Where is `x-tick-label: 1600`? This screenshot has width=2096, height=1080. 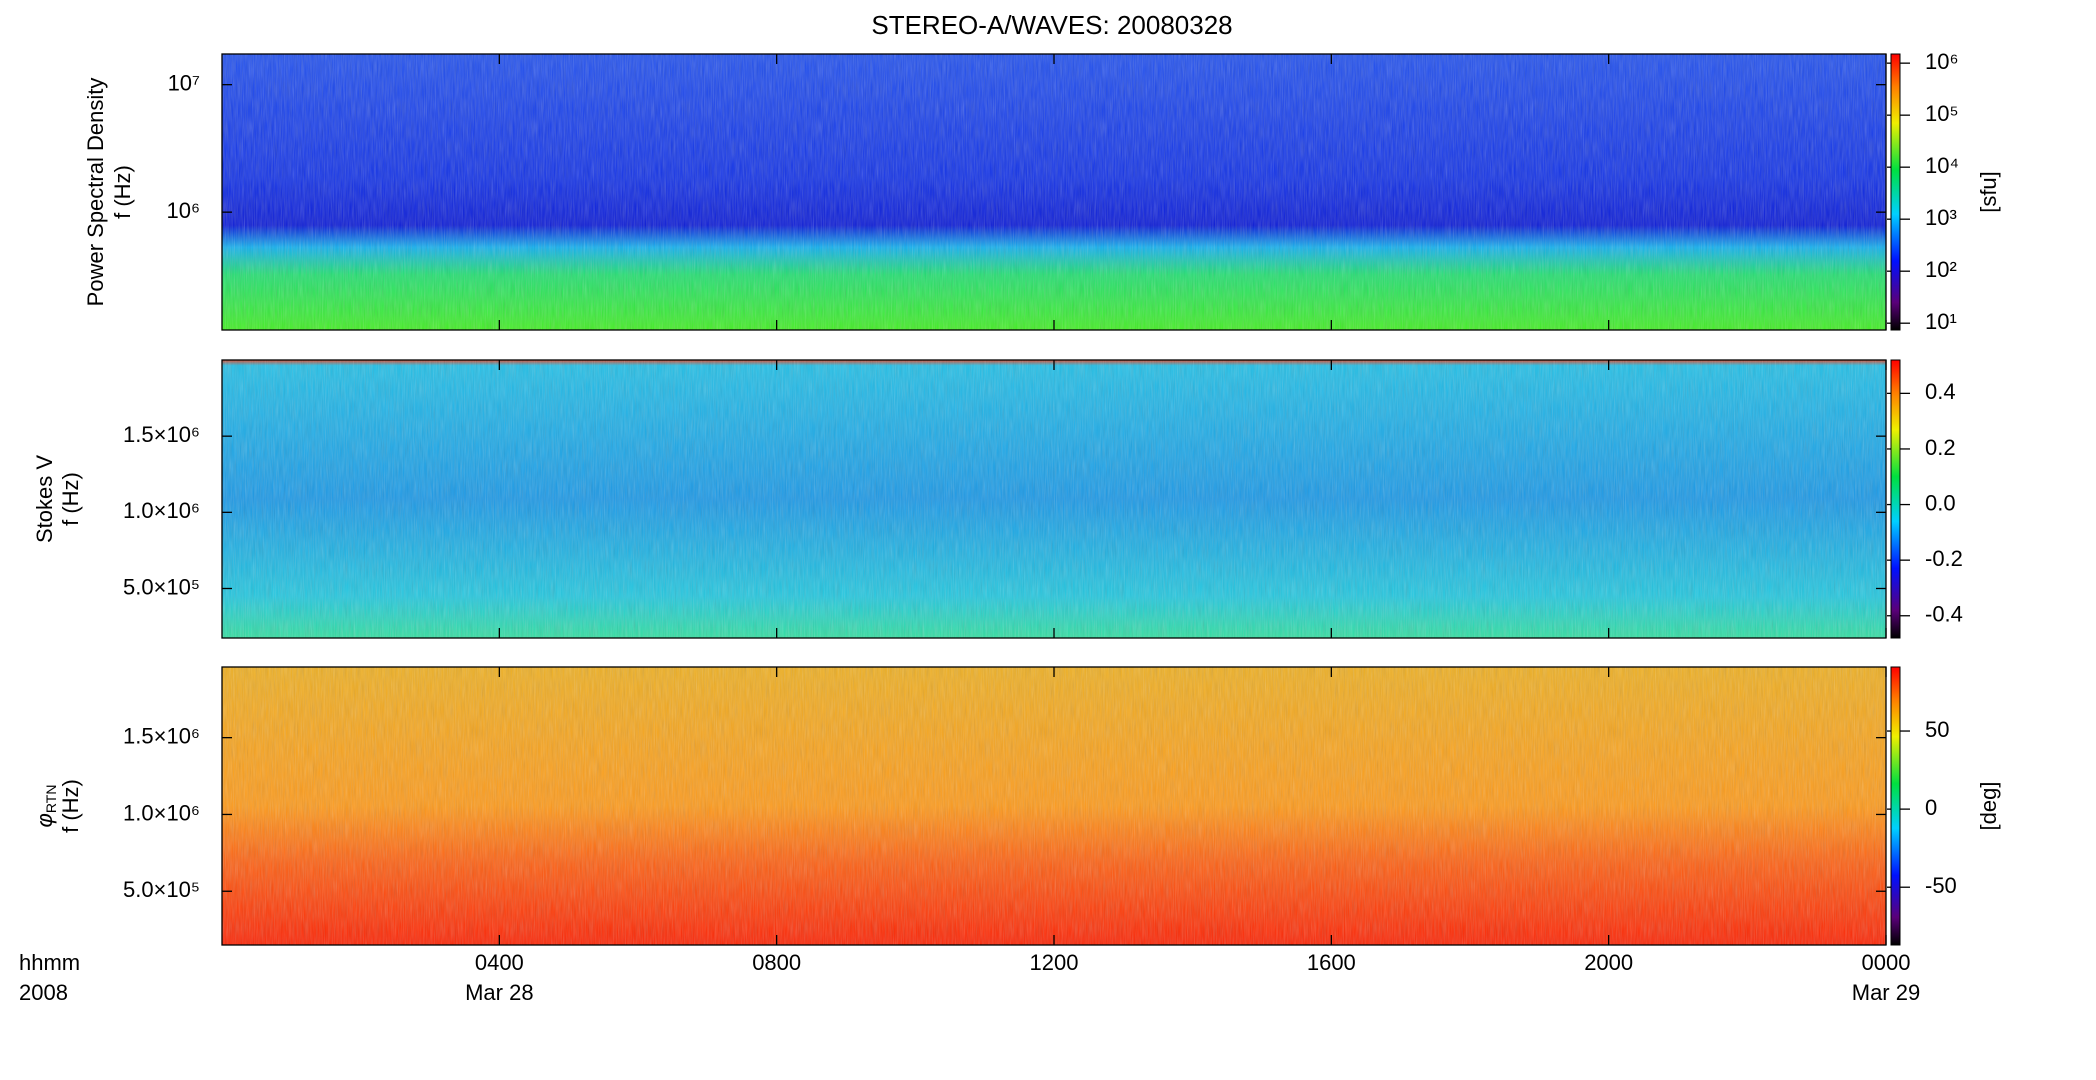 x-tick-label: 1600 is located at coordinates (1331, 962).